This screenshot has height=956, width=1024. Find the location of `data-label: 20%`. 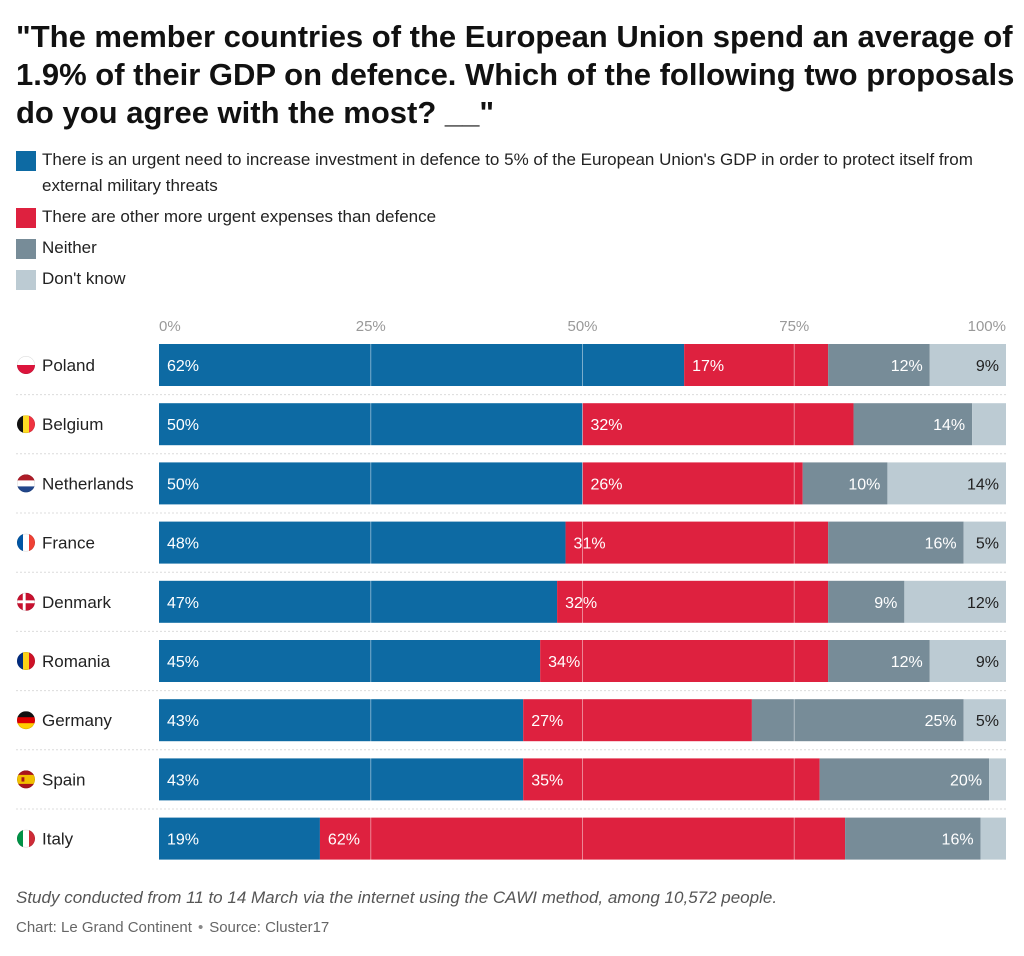

data-label: 20% is located at coordinates (966, 780).